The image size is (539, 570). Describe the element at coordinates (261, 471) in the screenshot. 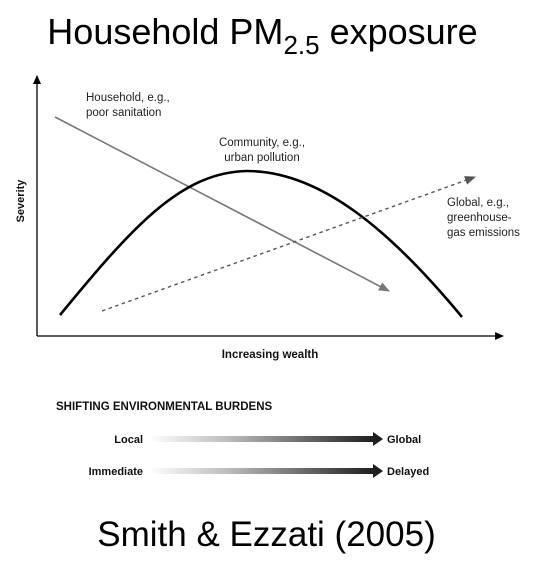

I see `burden-gradient-bar-immediate-delayed` at that location.